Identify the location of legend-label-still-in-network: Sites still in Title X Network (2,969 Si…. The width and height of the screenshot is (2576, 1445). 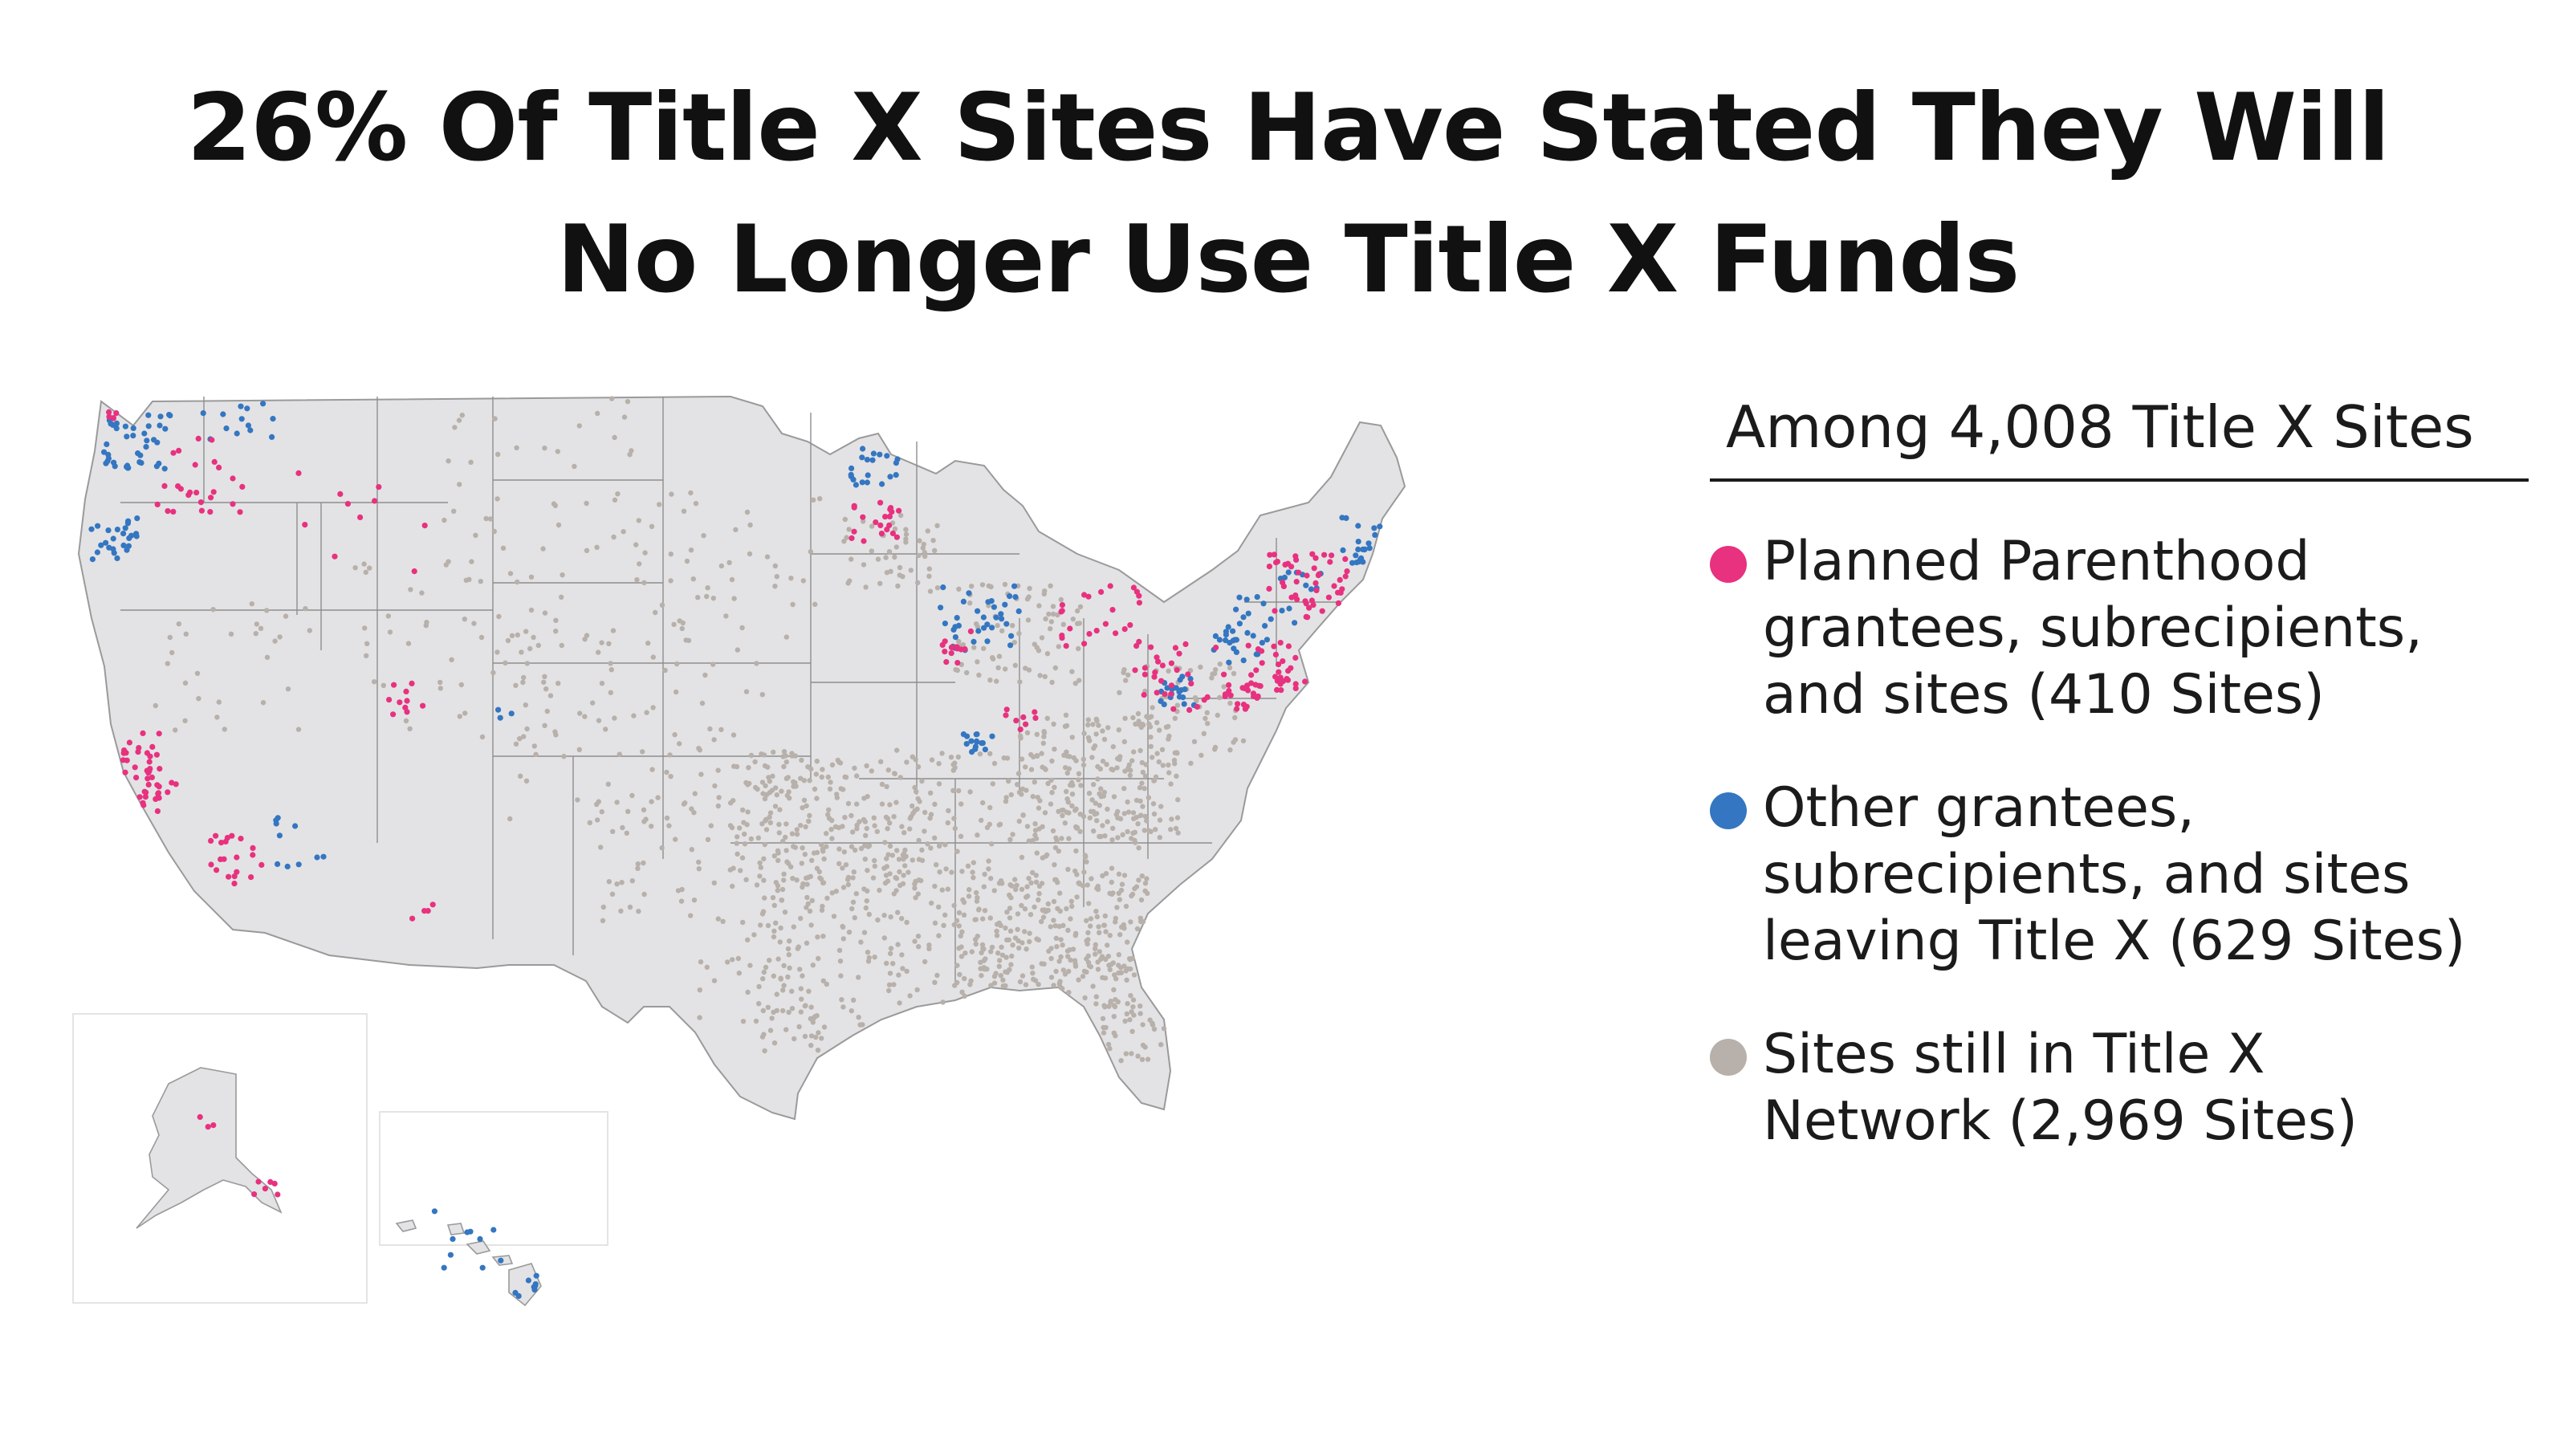
(2060, 1088).